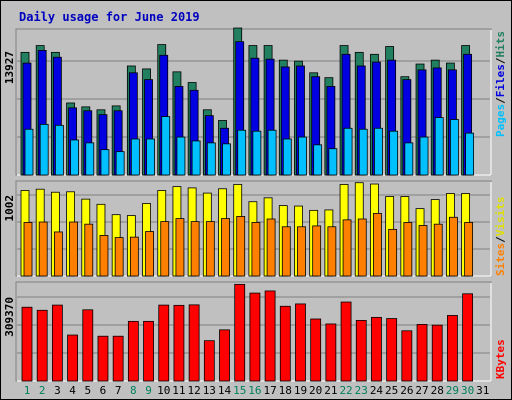 Image resolution: width=512 pixels, height=400 pixels. What do you see at coordinates (500, 120) in the screenshot?
I see `legend-pages: Pages` at bounding box center [500, 120].